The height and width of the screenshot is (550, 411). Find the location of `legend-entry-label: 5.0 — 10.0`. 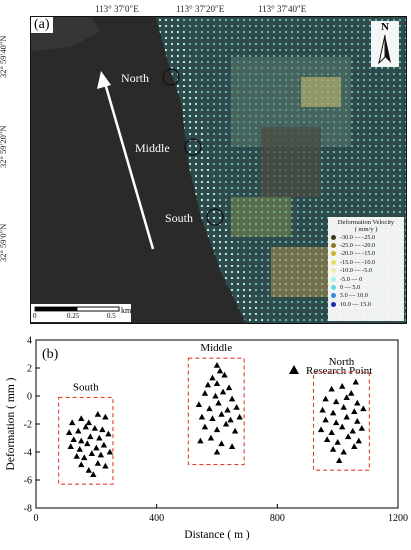

legend-entry-label: 5.0 — 10.0 is located at coordinates (354, 296).